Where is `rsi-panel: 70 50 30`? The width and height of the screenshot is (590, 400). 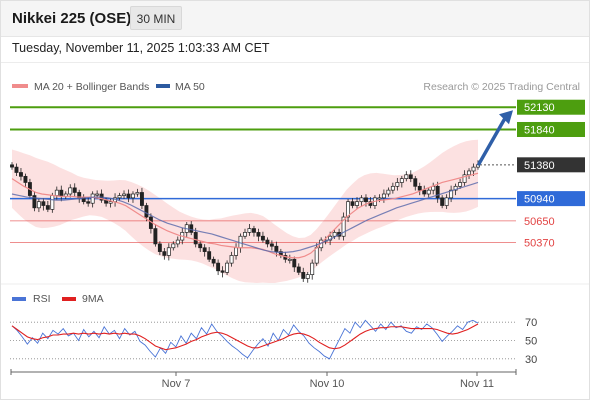
rsi-panel: 70 50 30 is located at coordinates (273, 341).